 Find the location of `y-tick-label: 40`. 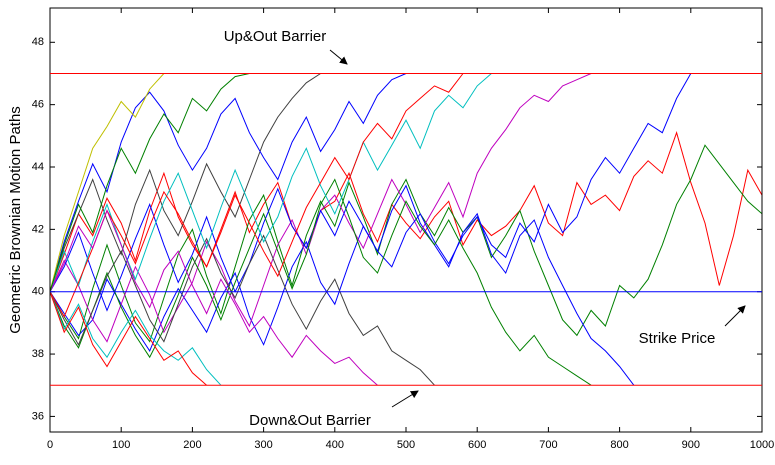

y-tick-label: 40 is located at coordinates (38, 292).